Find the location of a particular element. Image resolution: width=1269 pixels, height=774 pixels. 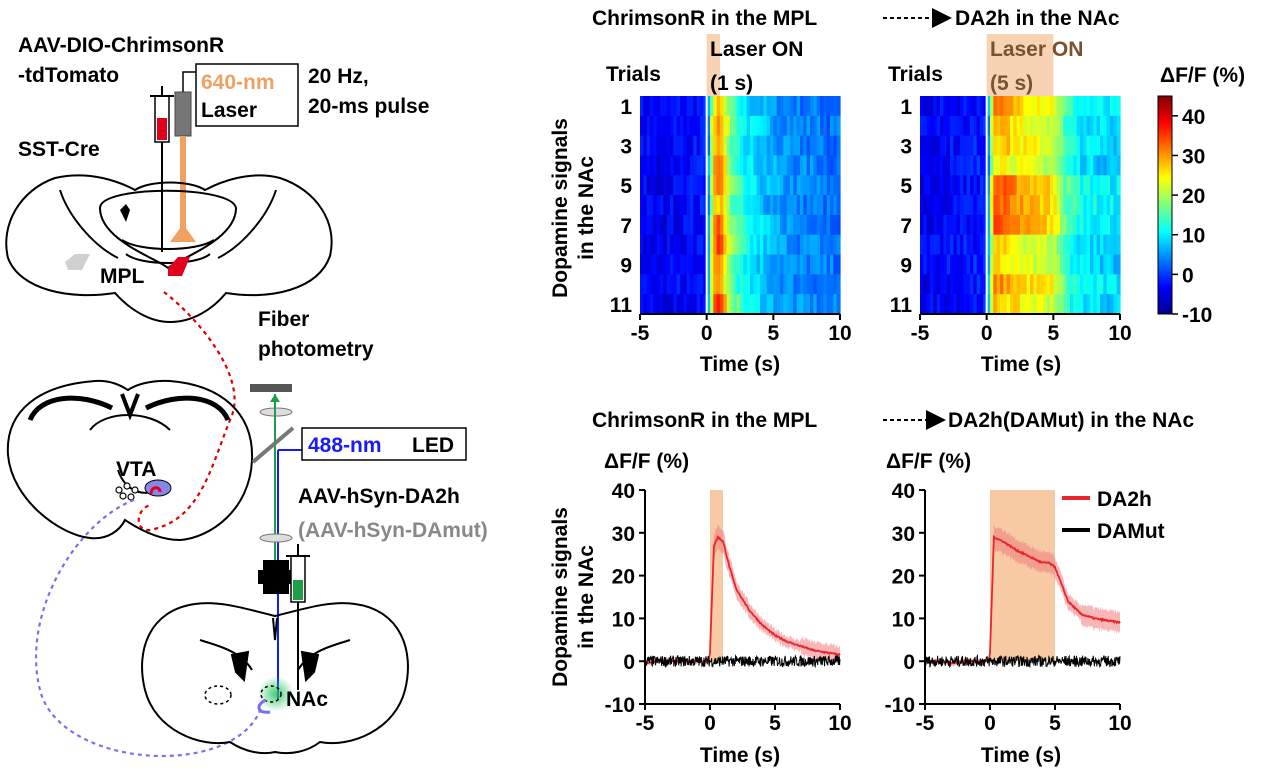

top-xlabel-1: Time (s) is located at coordinates (740, 364).